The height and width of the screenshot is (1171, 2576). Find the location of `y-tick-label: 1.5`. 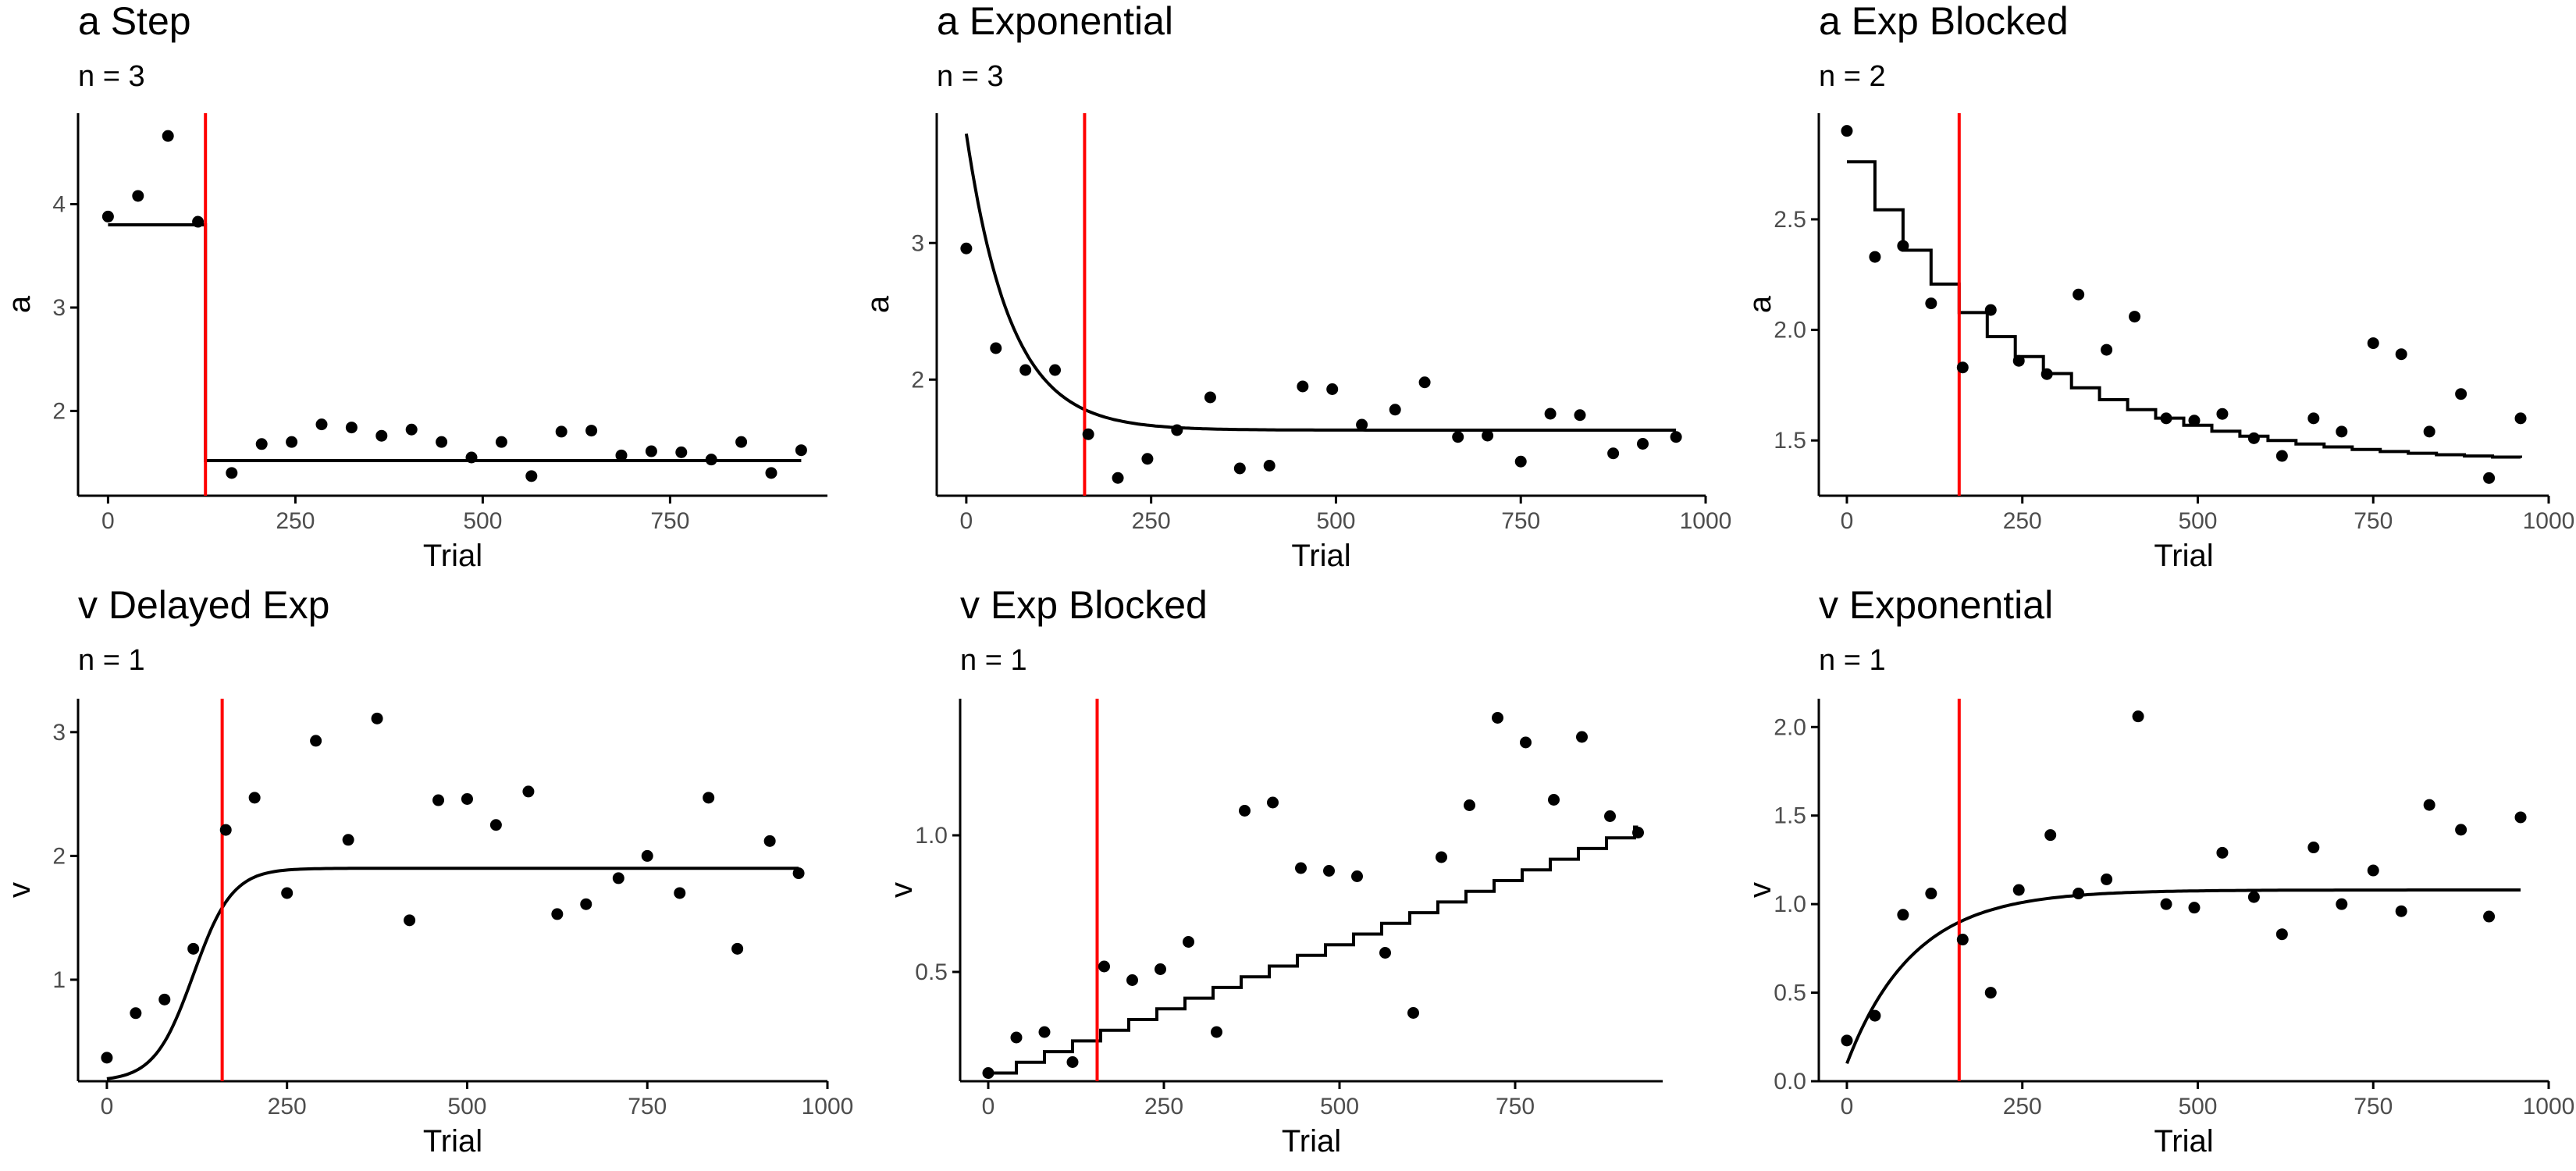

y-tick-label: 1.5 is located at coordinates (1790, 816).